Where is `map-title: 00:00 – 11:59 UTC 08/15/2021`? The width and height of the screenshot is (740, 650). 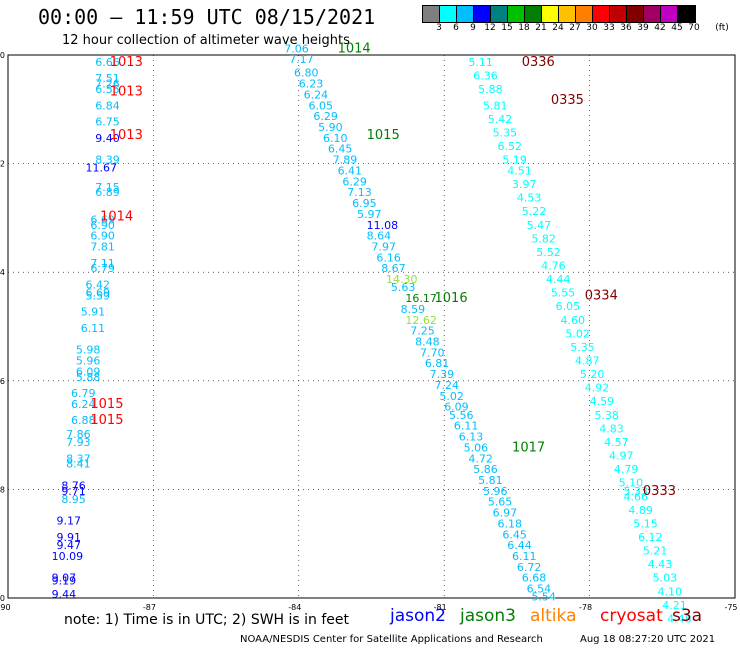
map-title: 00:00 – 11:59 UTC 08/15/2021 is located at coordinates (207, 17).